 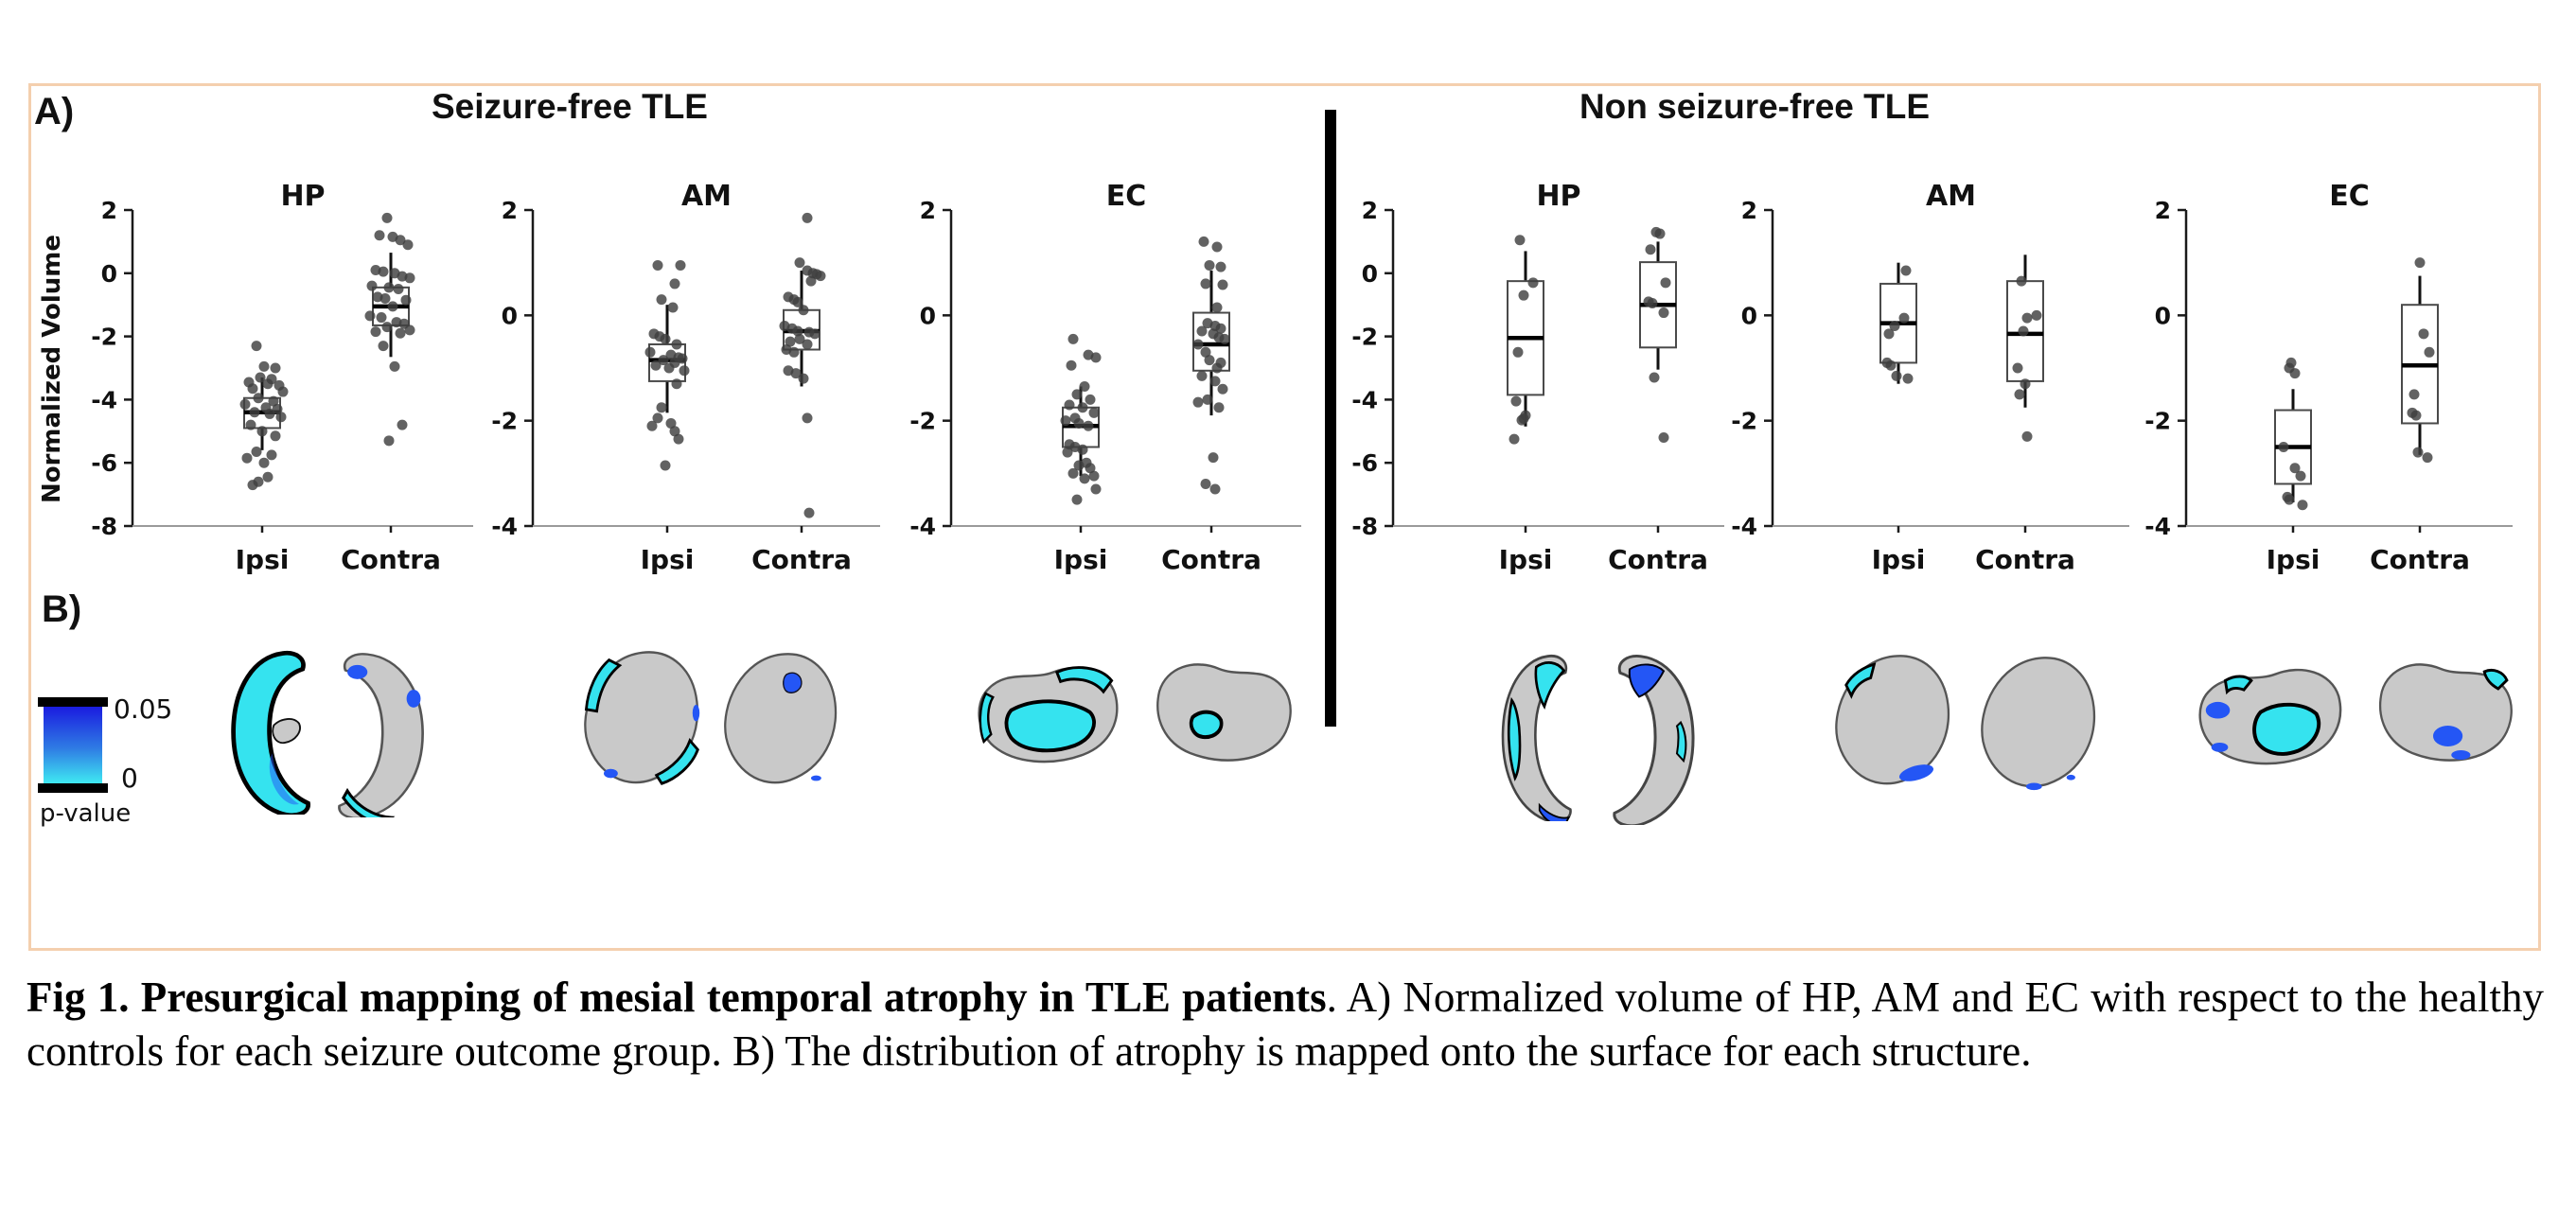 What do you see at coordinates (62, 609) in the screenshot?
I see `panel-b-label: B)` at bounding box center [62, 609].